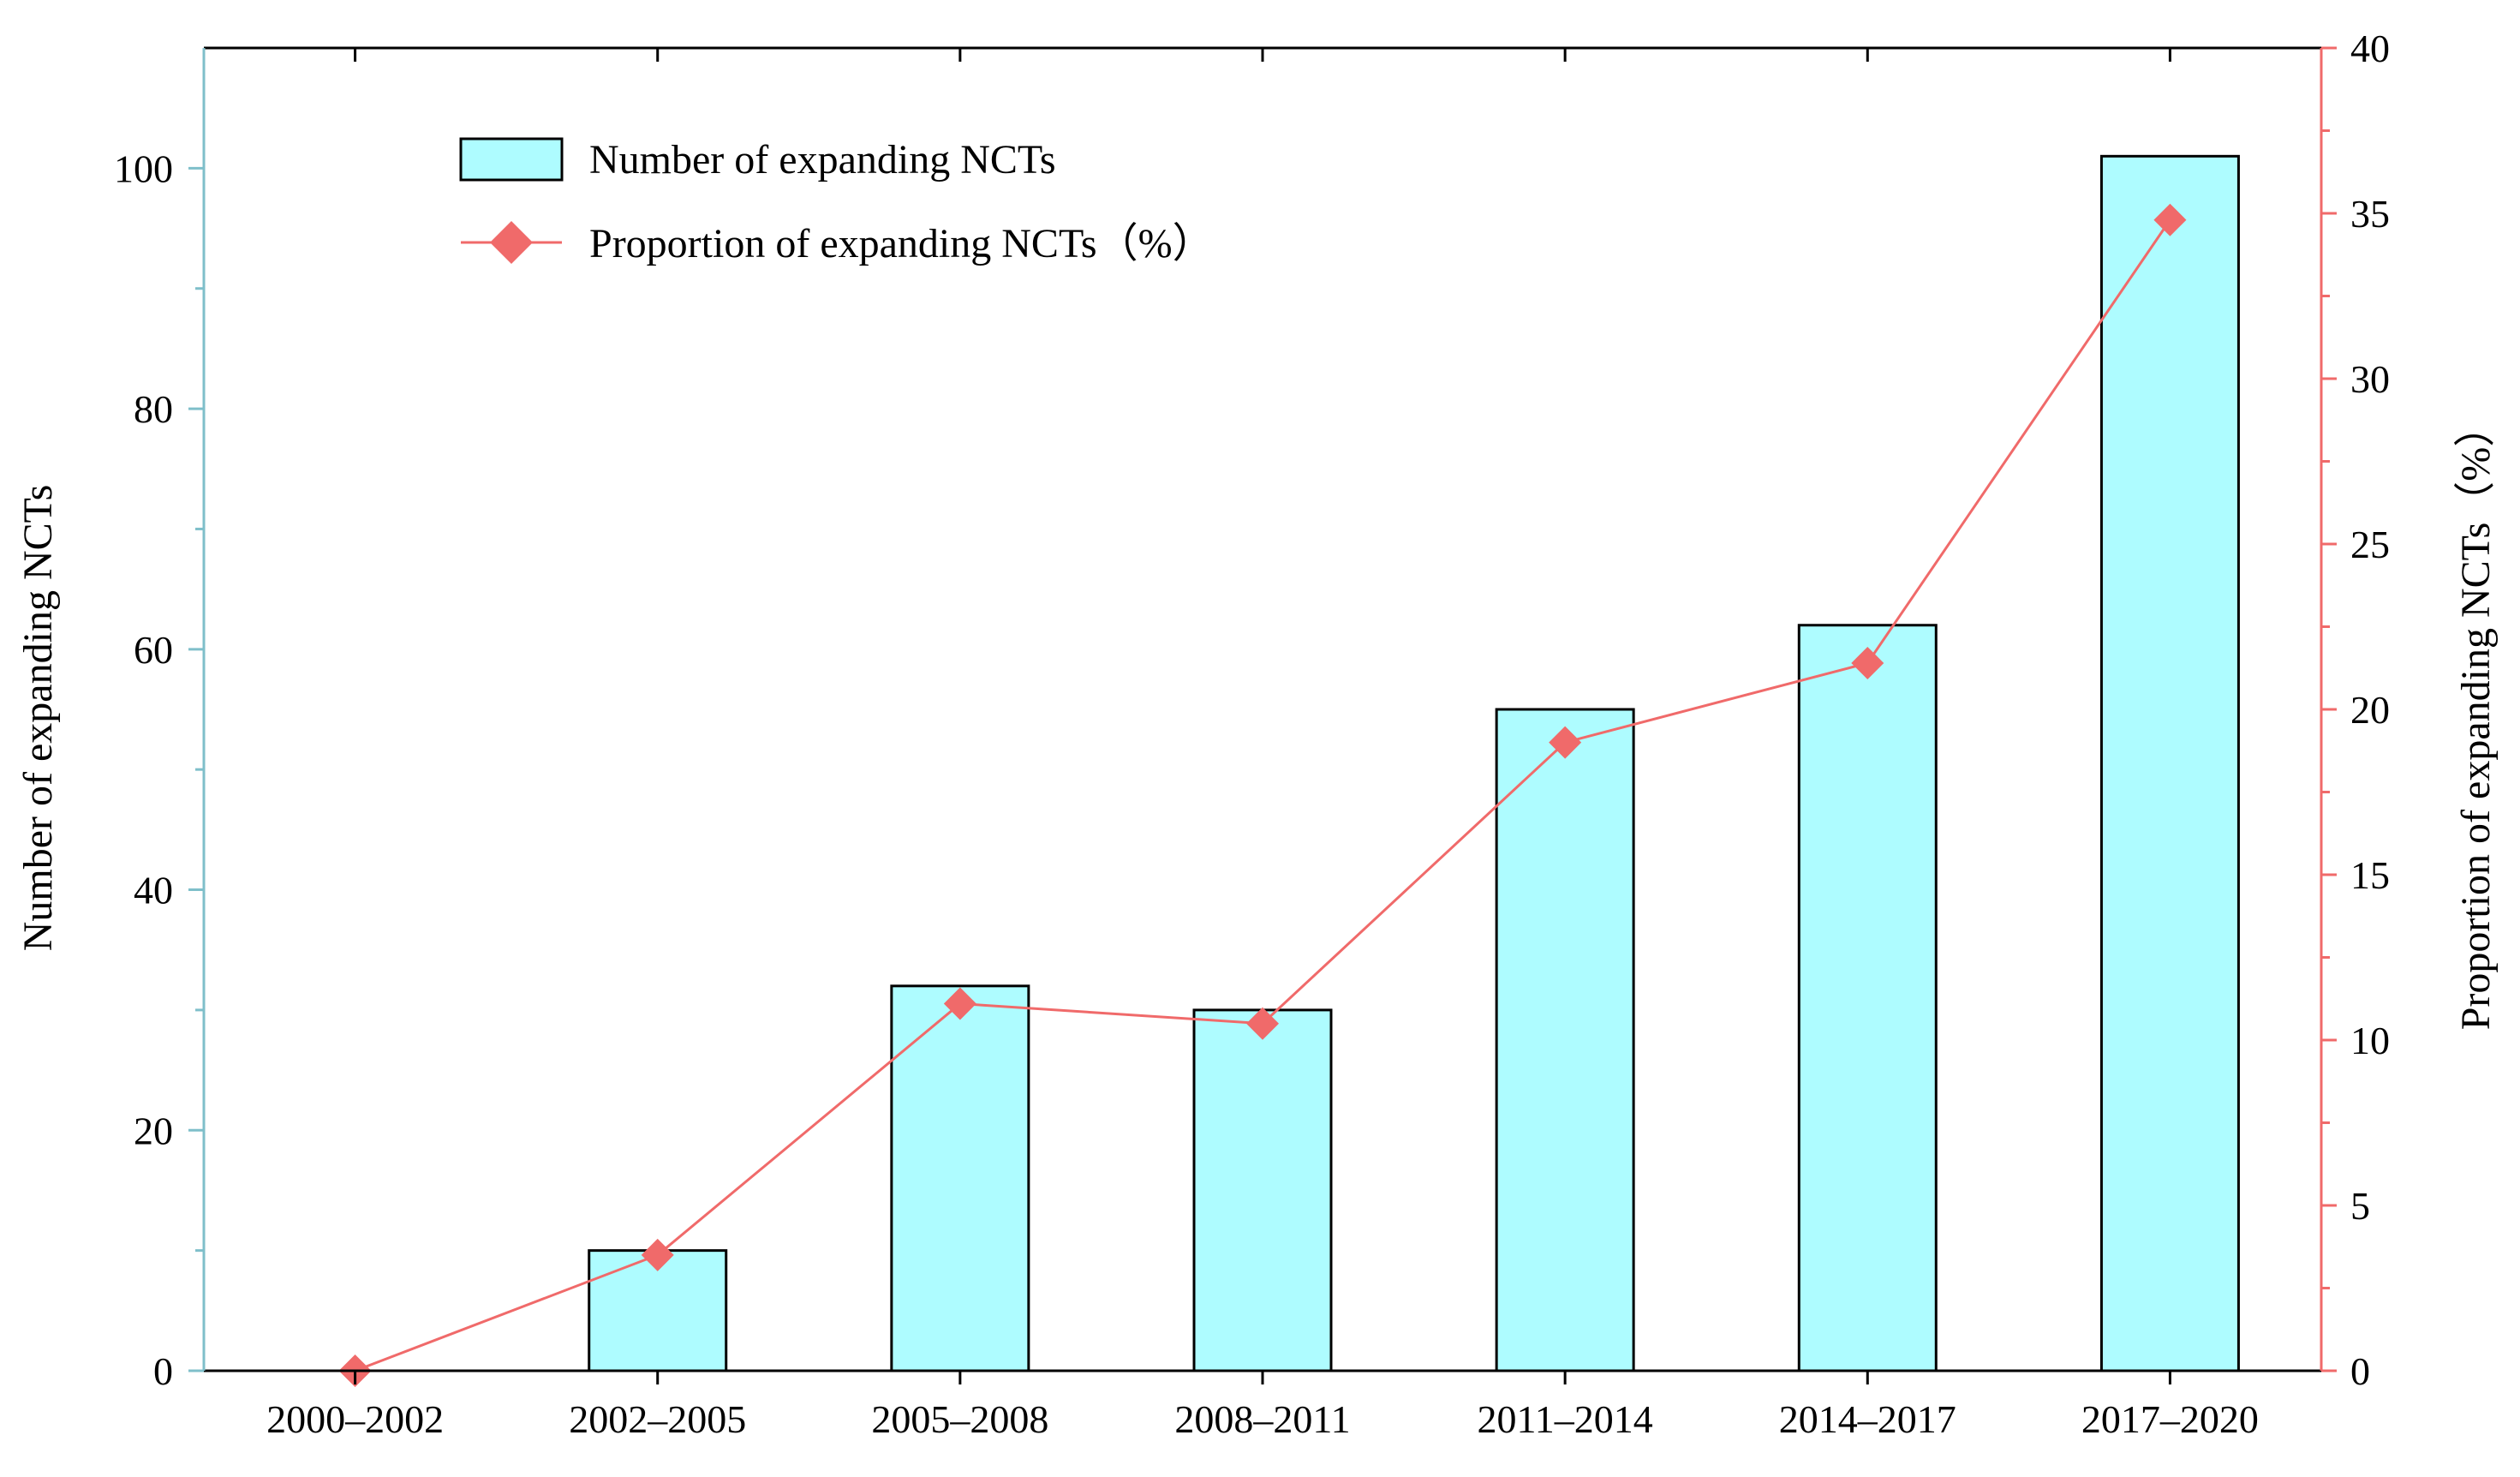 This screenshot has height=1477, width=2520. Describe the element at coordinates (2370, 710) in the screenshot. I see `right-tick-label: 20` at that location.